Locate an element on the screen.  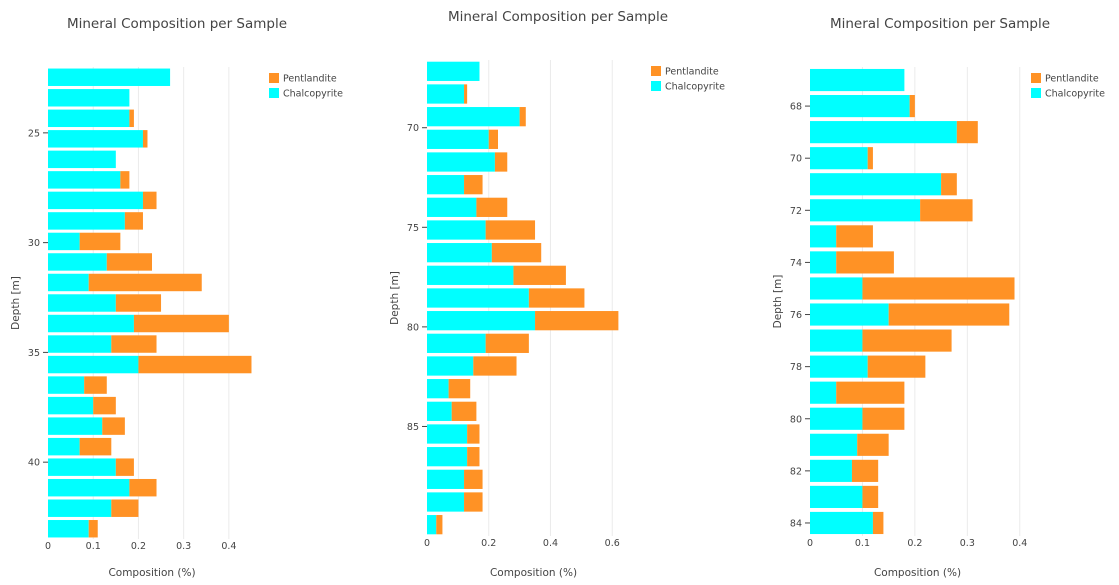
y-tick-label: 82 is located at coordinates (796, 471).